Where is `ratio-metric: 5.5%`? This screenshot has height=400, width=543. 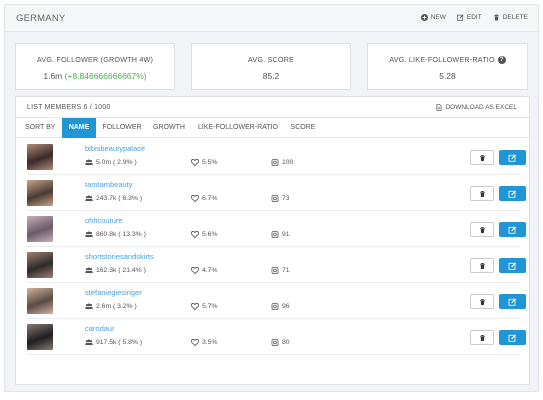
ratio-metric: 5.5% is located at coordinates (204, 162).